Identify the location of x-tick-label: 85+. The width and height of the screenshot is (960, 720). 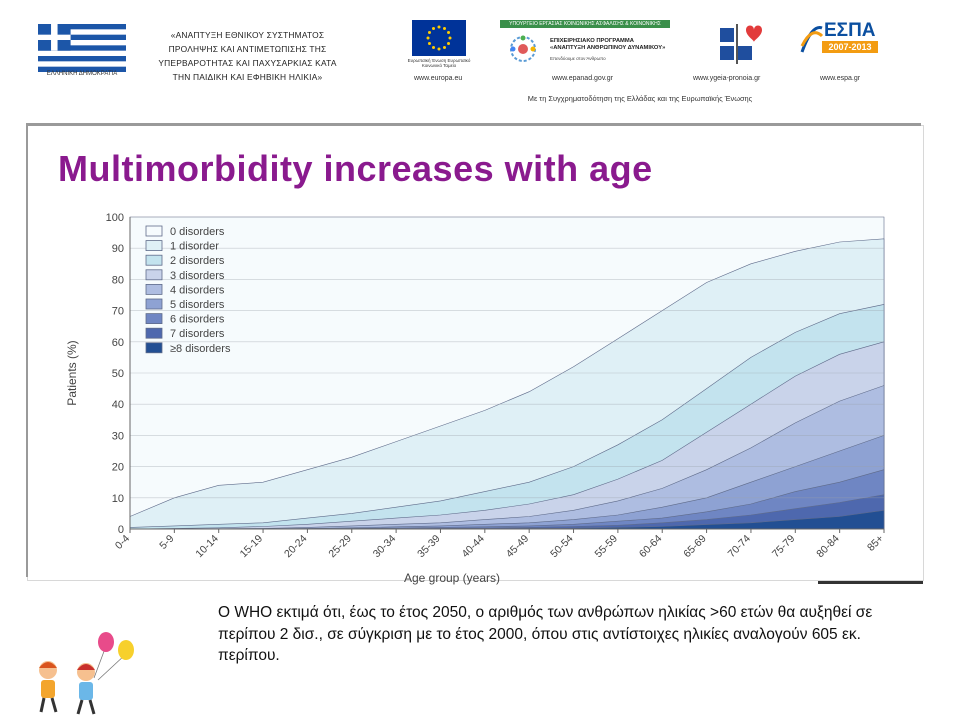
(875, 543).